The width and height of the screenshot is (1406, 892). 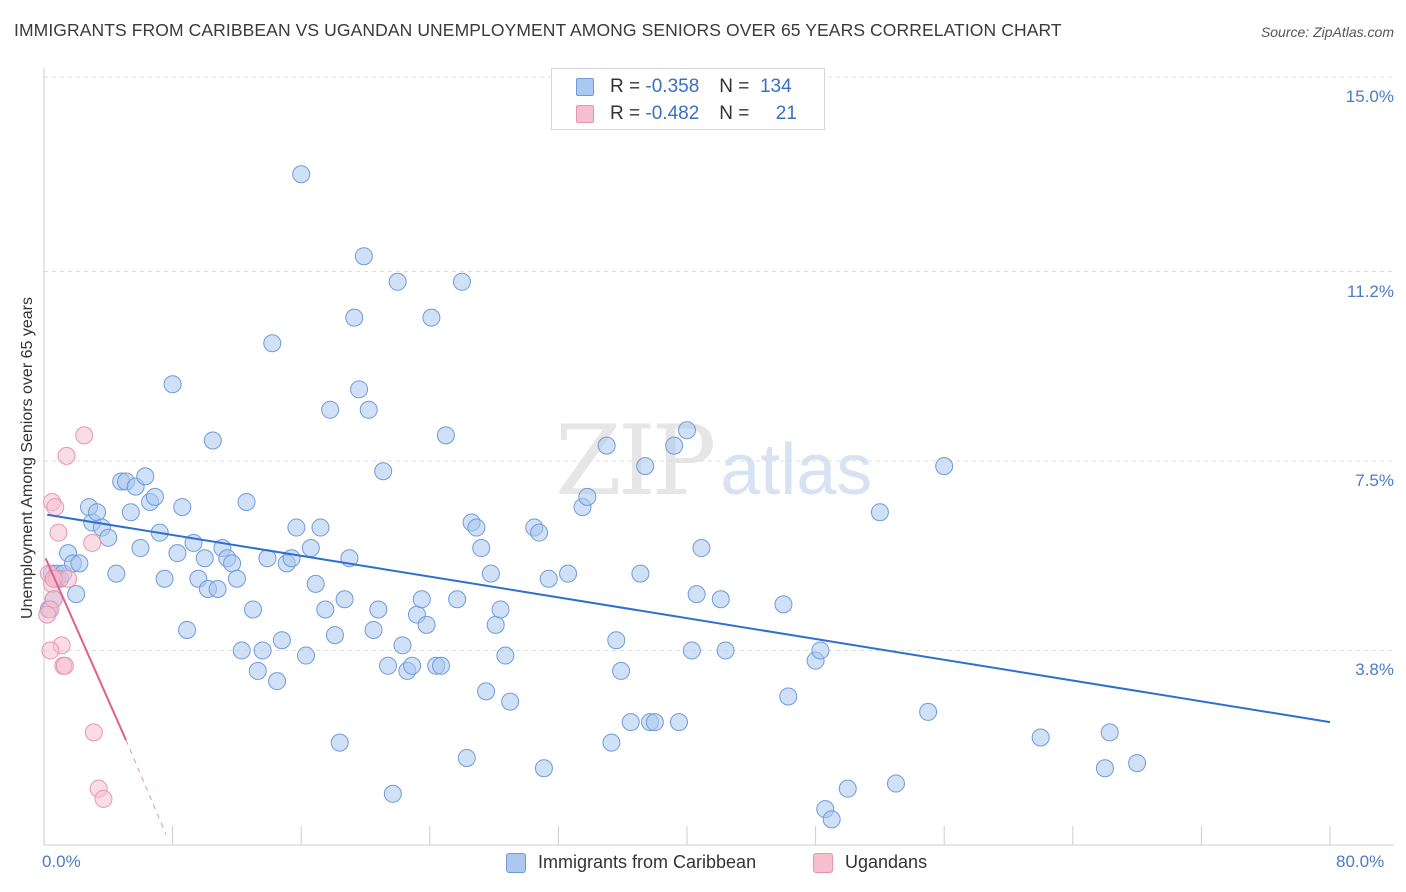 I want to click on watermark-atlas: atlas, so click(x=796, y=470).